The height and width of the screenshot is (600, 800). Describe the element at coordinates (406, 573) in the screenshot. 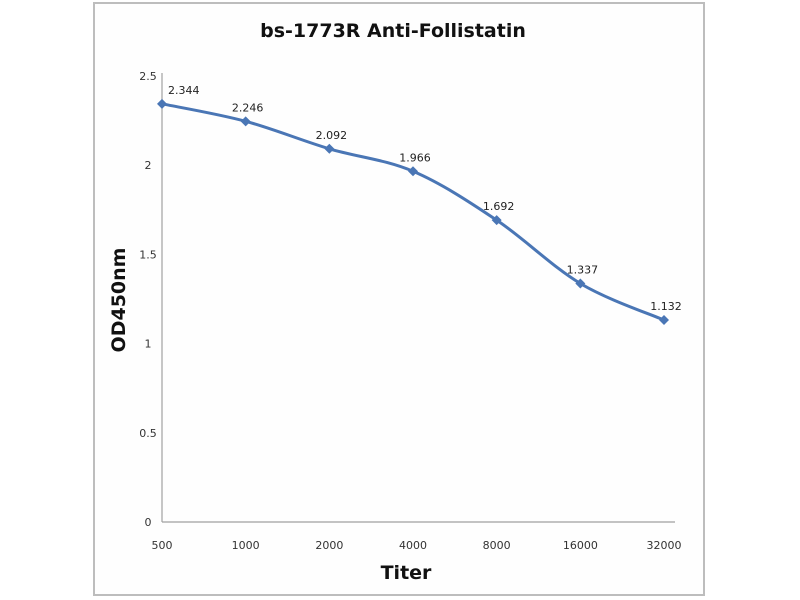

I see `x-axis-title: Titer` at that location.